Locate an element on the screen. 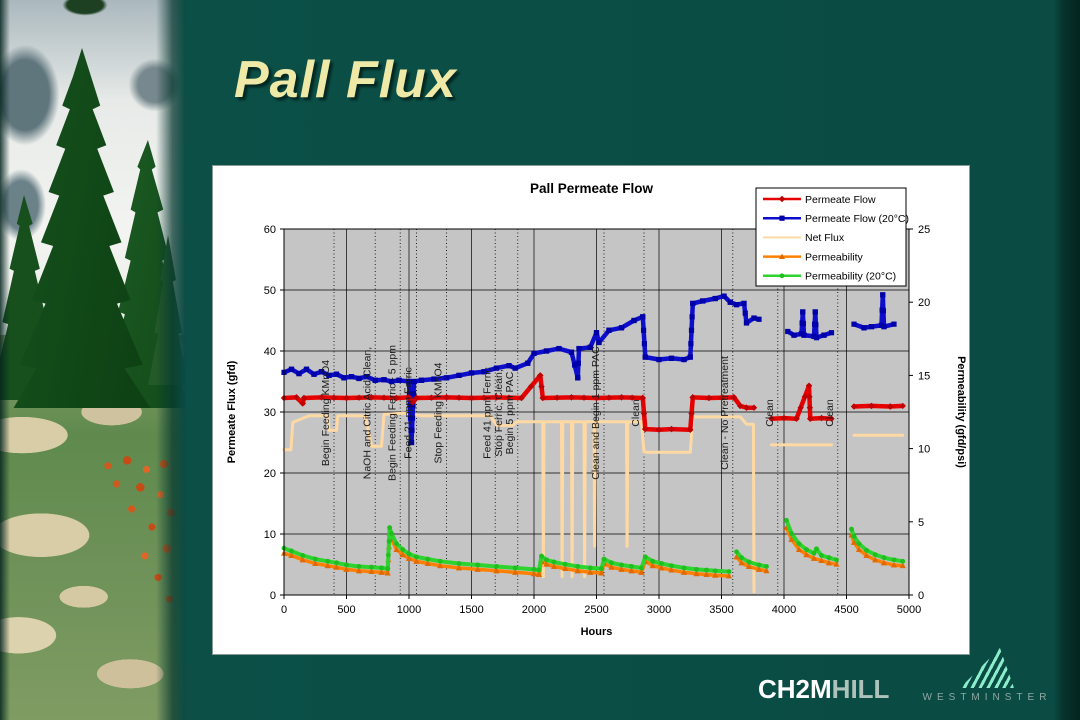 The width and height of the screenshot is (1080, 720). svg-text: 25 is located at coordinates (924, 230).